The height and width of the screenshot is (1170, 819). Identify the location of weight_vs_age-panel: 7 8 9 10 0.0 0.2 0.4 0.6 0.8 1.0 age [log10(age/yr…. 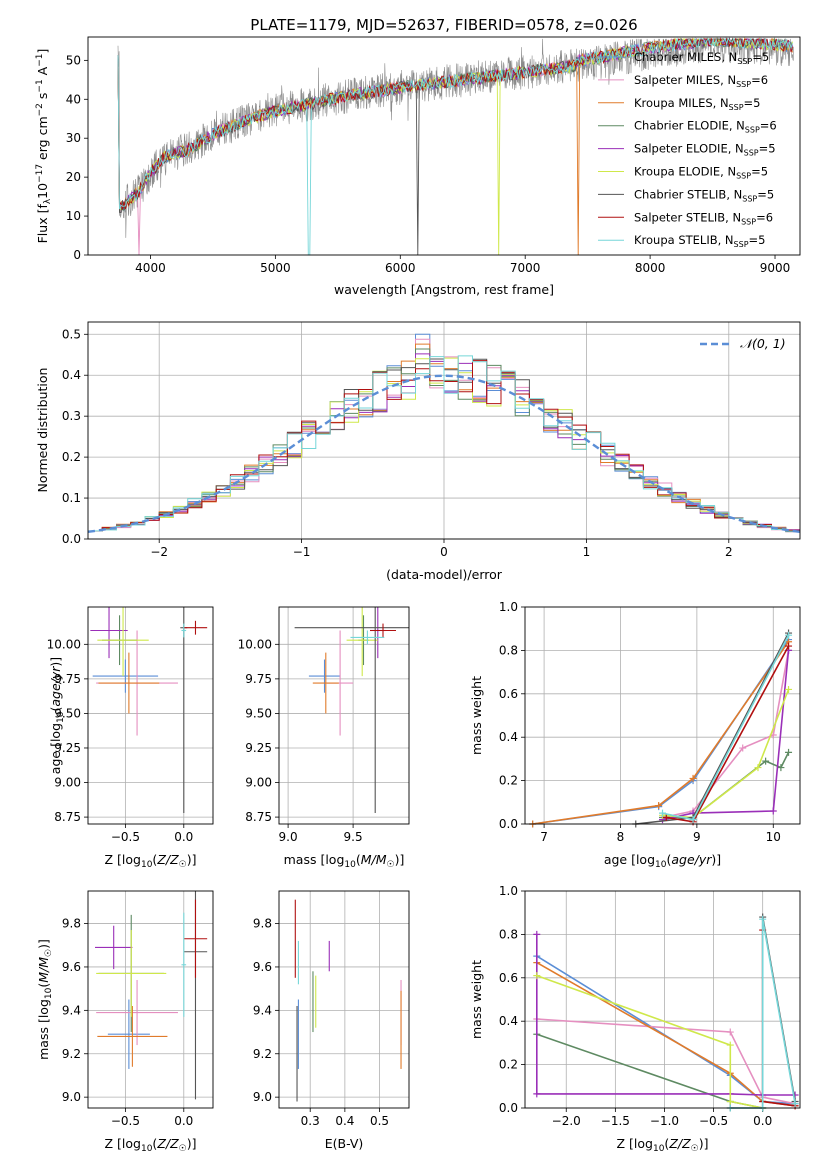
(635, 735).